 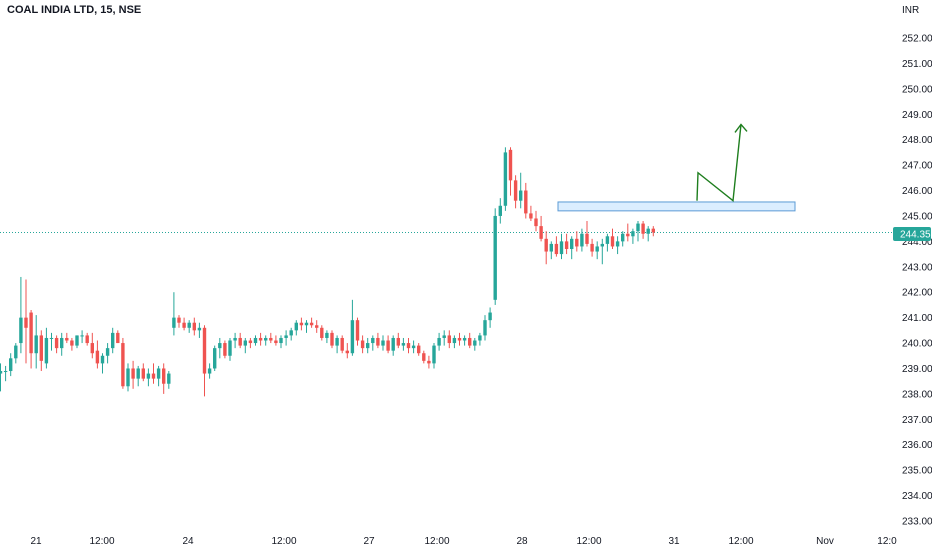 What do you see at coordinates (917, 369) in the screenshot?
I see `y-tick-label: 239.00` at bounding box center [917, 369].